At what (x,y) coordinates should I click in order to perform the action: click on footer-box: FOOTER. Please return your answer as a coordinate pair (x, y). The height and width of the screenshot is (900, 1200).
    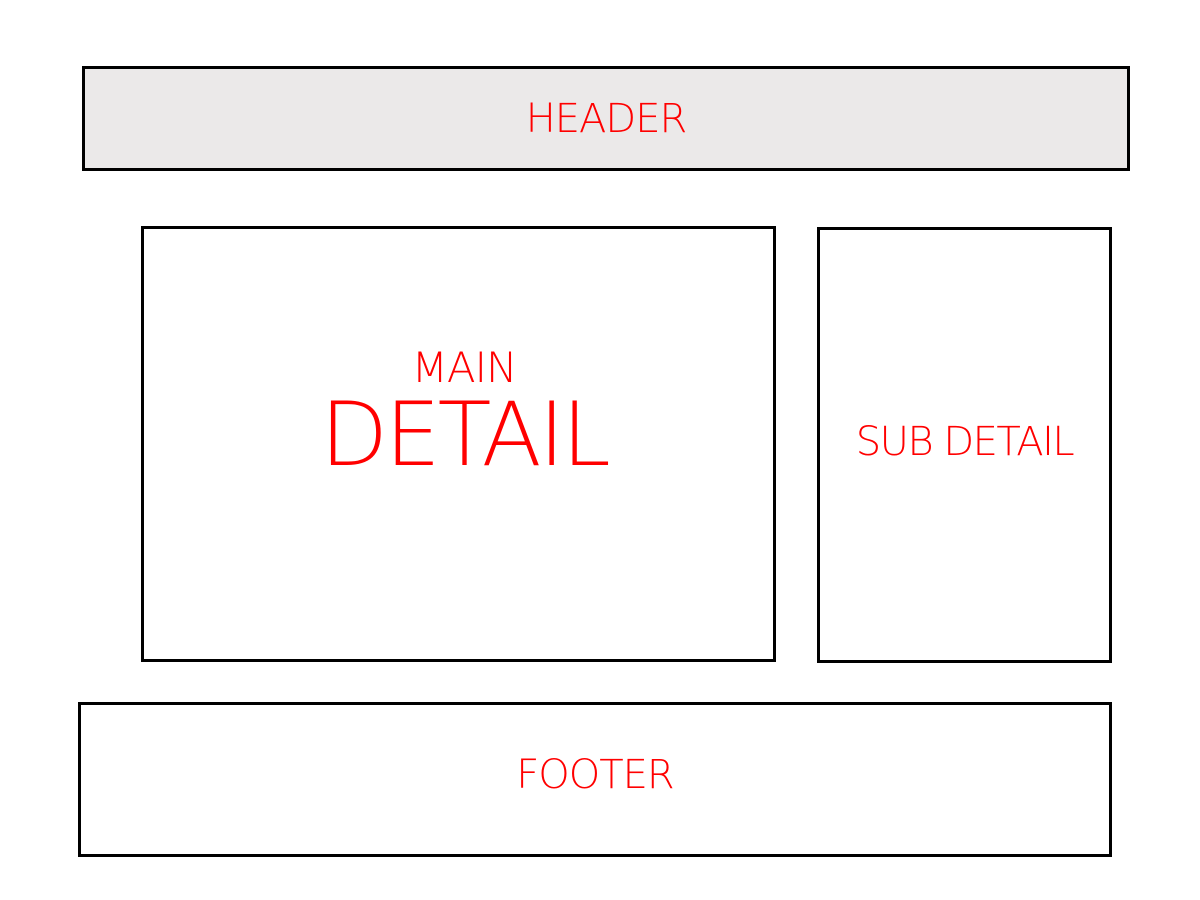
    Looking at the image, I should click on (595, 779).